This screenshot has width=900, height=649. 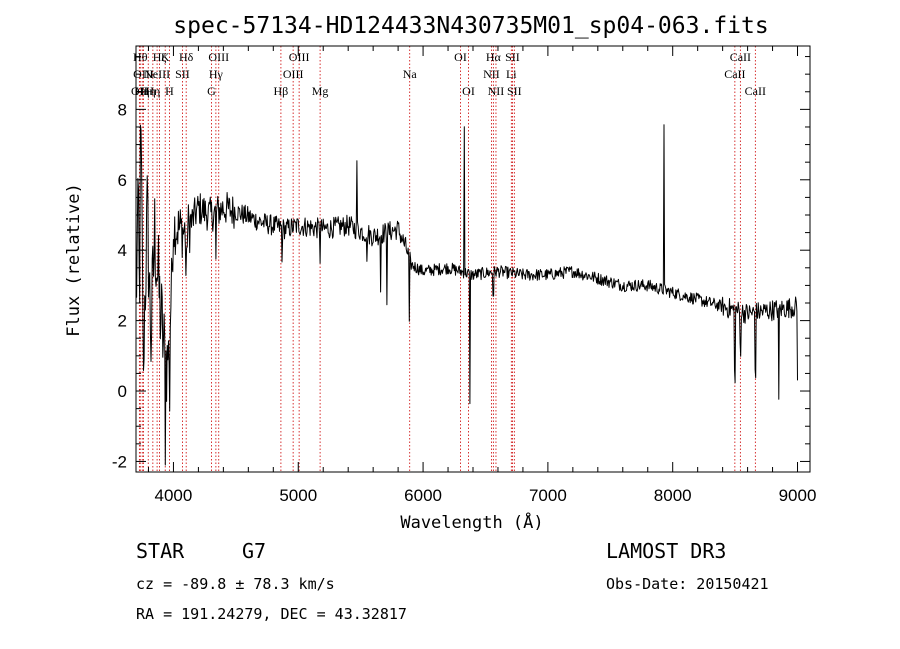 What do you see at coordinates (157, 74) in the screenshot?
I see `line-marker-label: NeIII` at bounding box center [157, 74].